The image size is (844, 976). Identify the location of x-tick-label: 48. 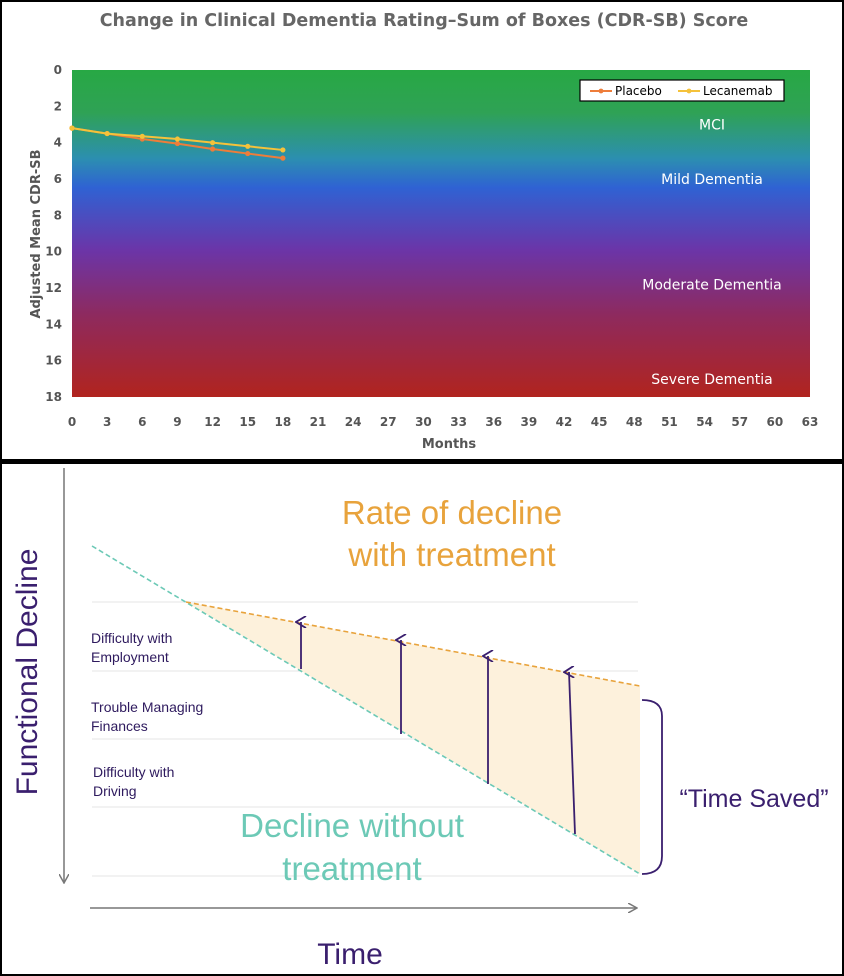
(634, 422).